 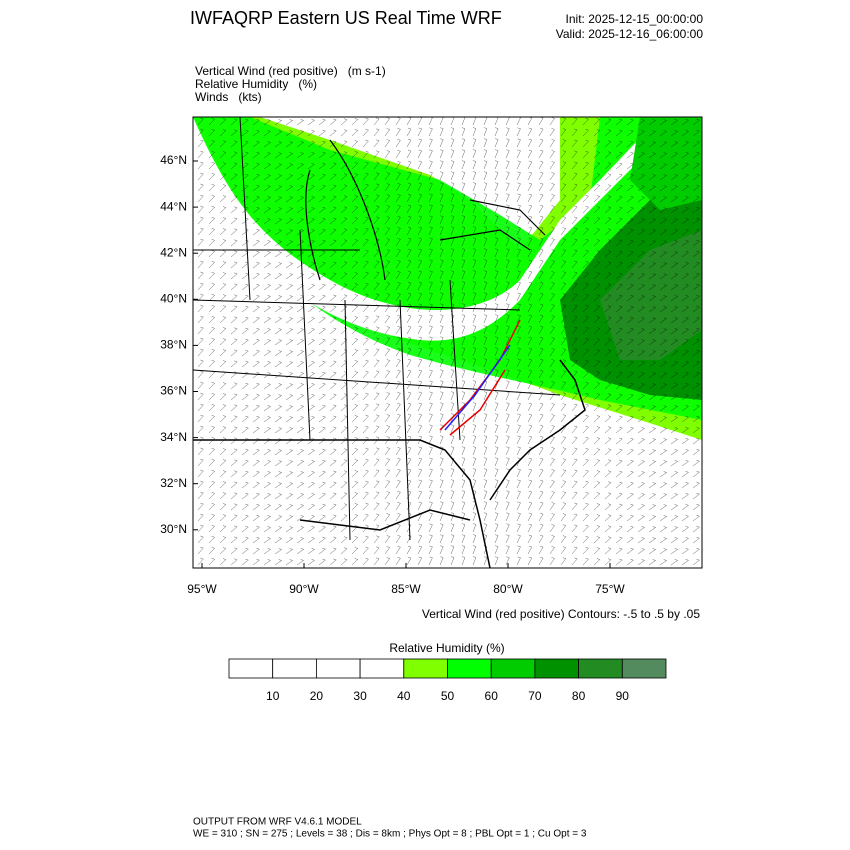 I want to click on colorbar-label: 90, so click(x=623, y=696).